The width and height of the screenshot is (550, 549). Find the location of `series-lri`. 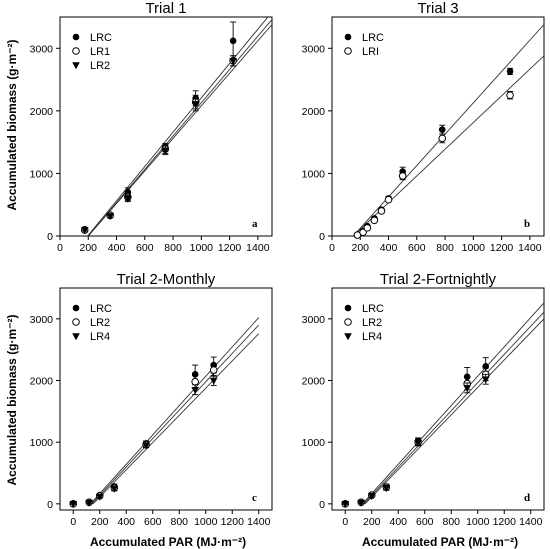

series-lri is located at coordinates (433, 165).